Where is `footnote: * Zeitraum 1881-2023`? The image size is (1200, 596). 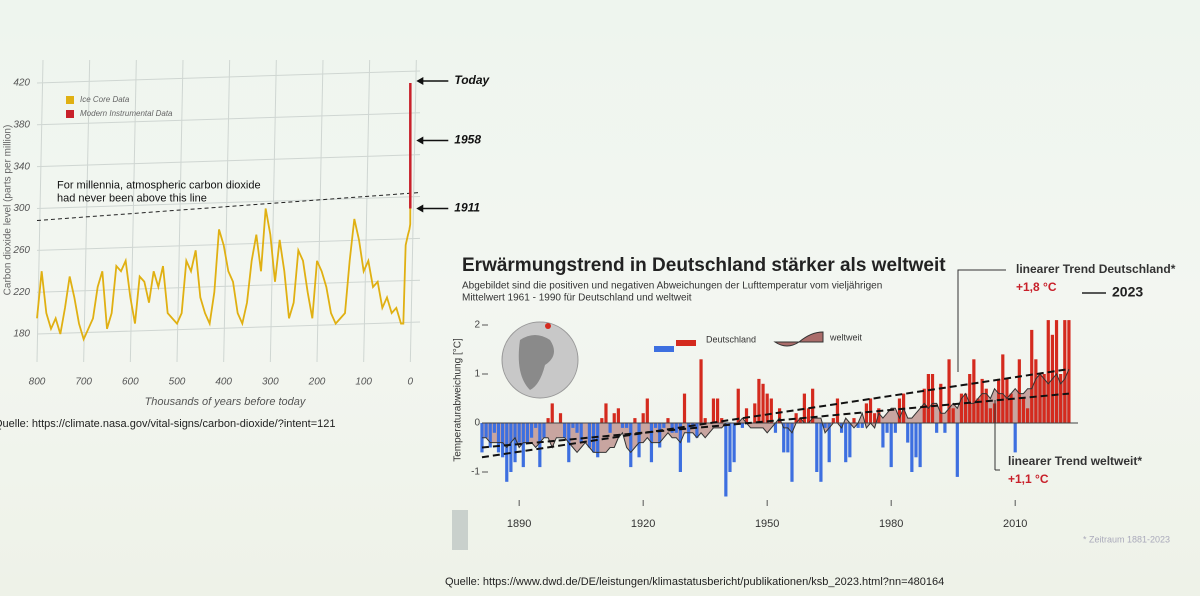
footnote: * Zeitraum 1881-2023 is located at coordinates (1126, 539).